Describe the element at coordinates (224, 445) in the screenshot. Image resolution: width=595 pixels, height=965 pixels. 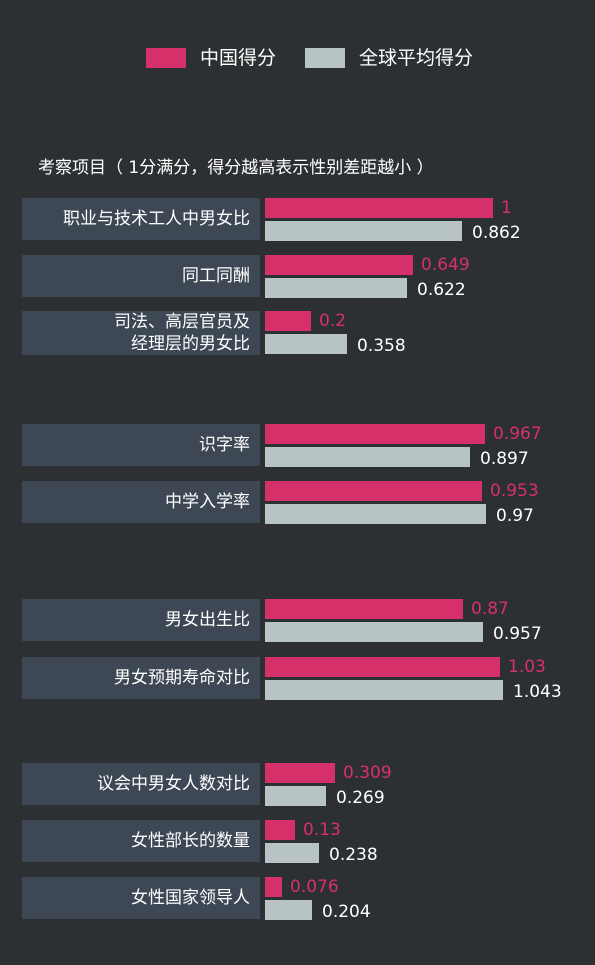
I see `category-label: 识字率` at that location.